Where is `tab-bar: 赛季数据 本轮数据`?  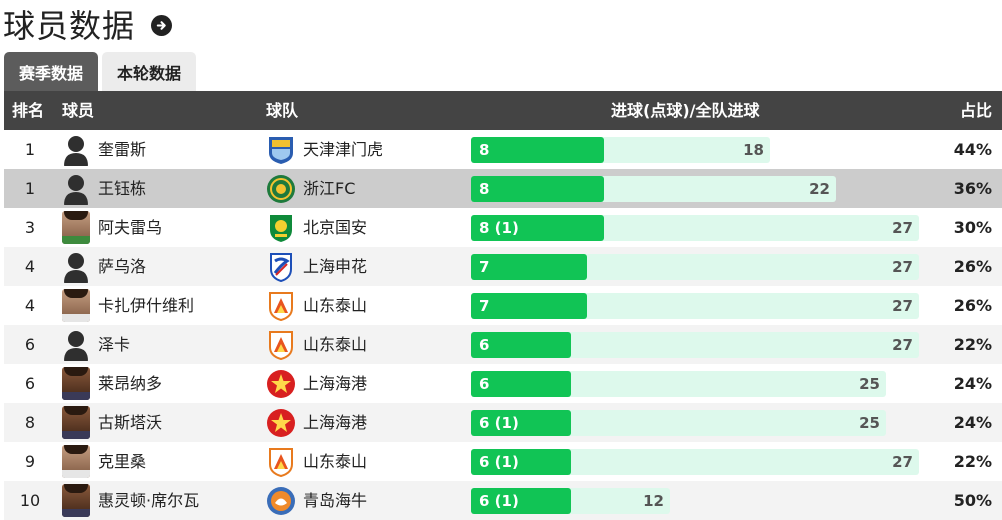
tab-bar: 赛季数据 本轮数据 is located at coordinates (102, 71).